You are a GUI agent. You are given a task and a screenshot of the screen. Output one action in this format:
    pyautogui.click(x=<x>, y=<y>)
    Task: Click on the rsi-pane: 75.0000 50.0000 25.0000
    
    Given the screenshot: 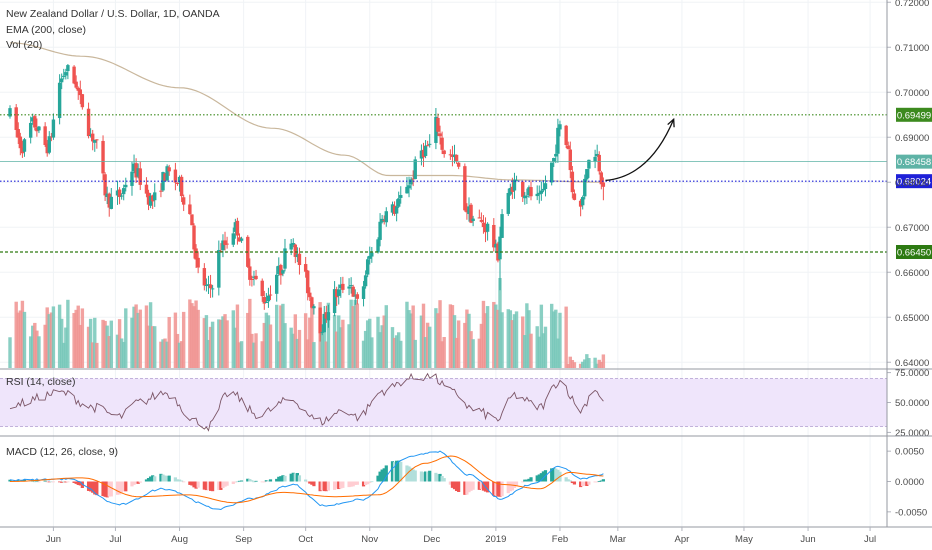 What is the action you would take?
    pyautogui.click(x=466, y=403)
    